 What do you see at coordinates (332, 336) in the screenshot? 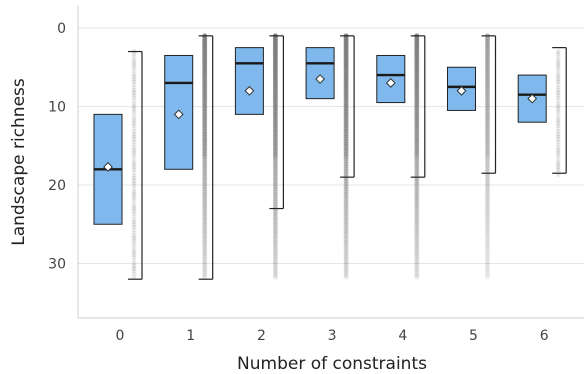
I see `x-tick-label-3: 3` at bounding box center [332, 336].